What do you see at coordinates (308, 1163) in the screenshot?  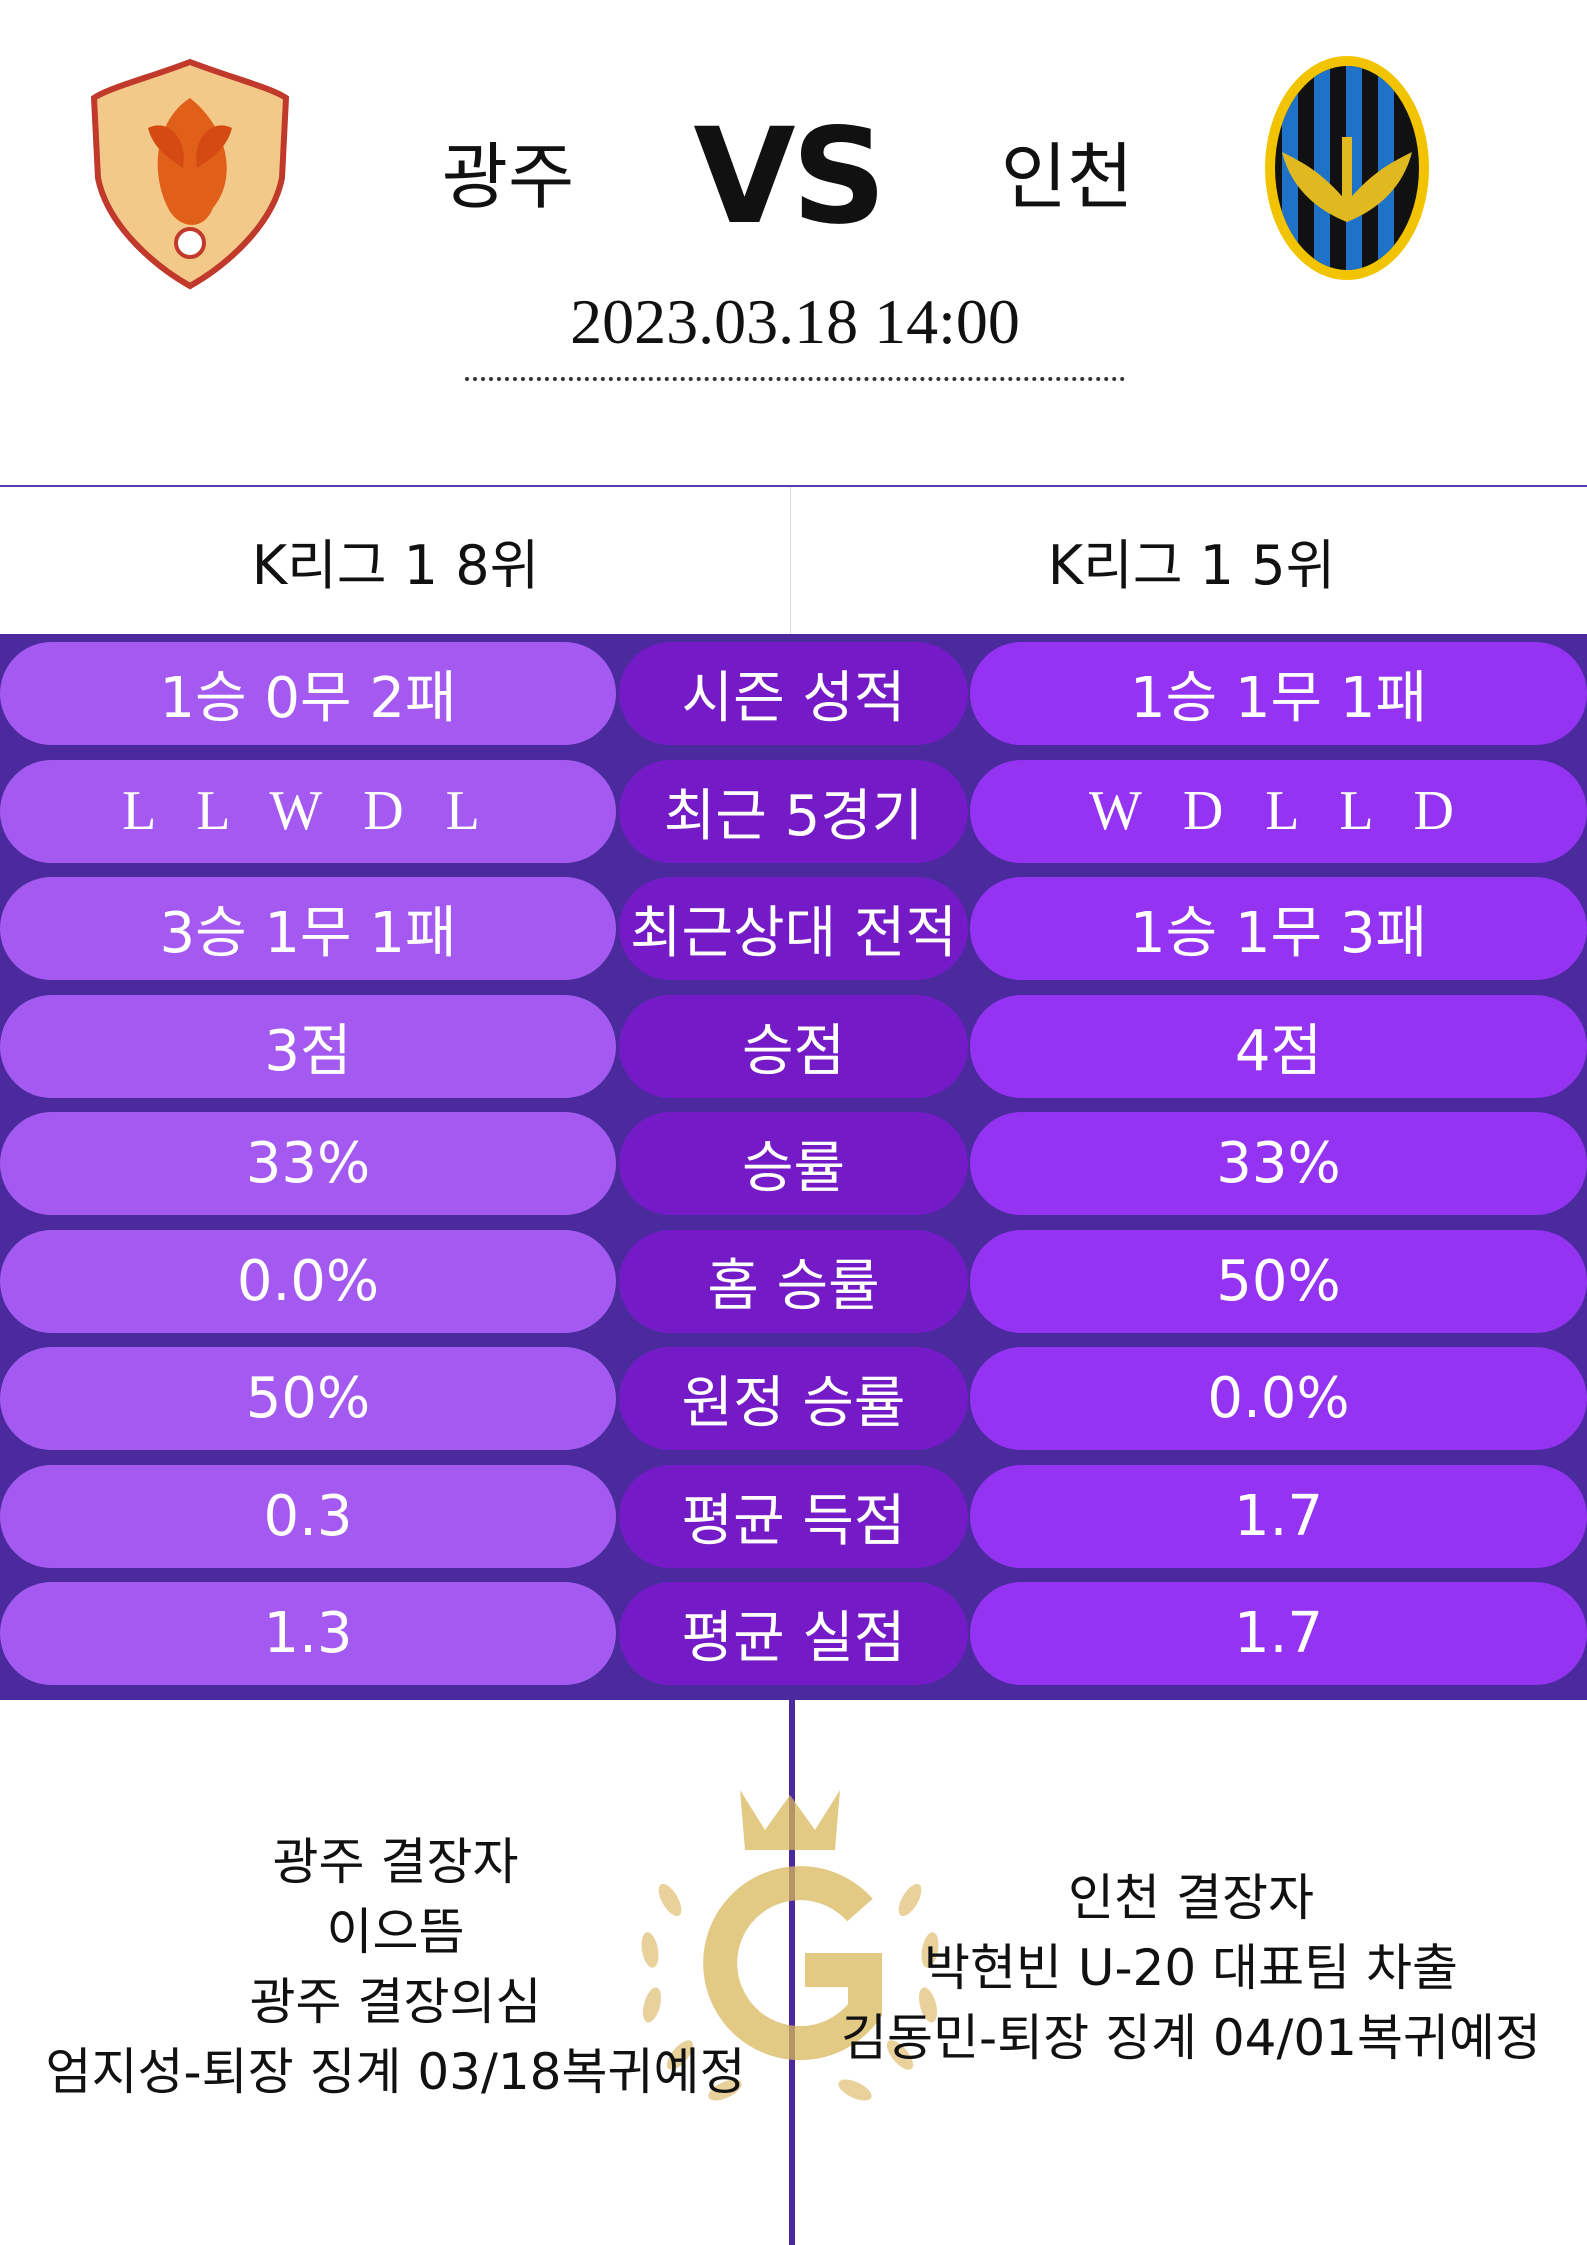 I see `home-stat: 33%` at bounding box center [308, 1163].